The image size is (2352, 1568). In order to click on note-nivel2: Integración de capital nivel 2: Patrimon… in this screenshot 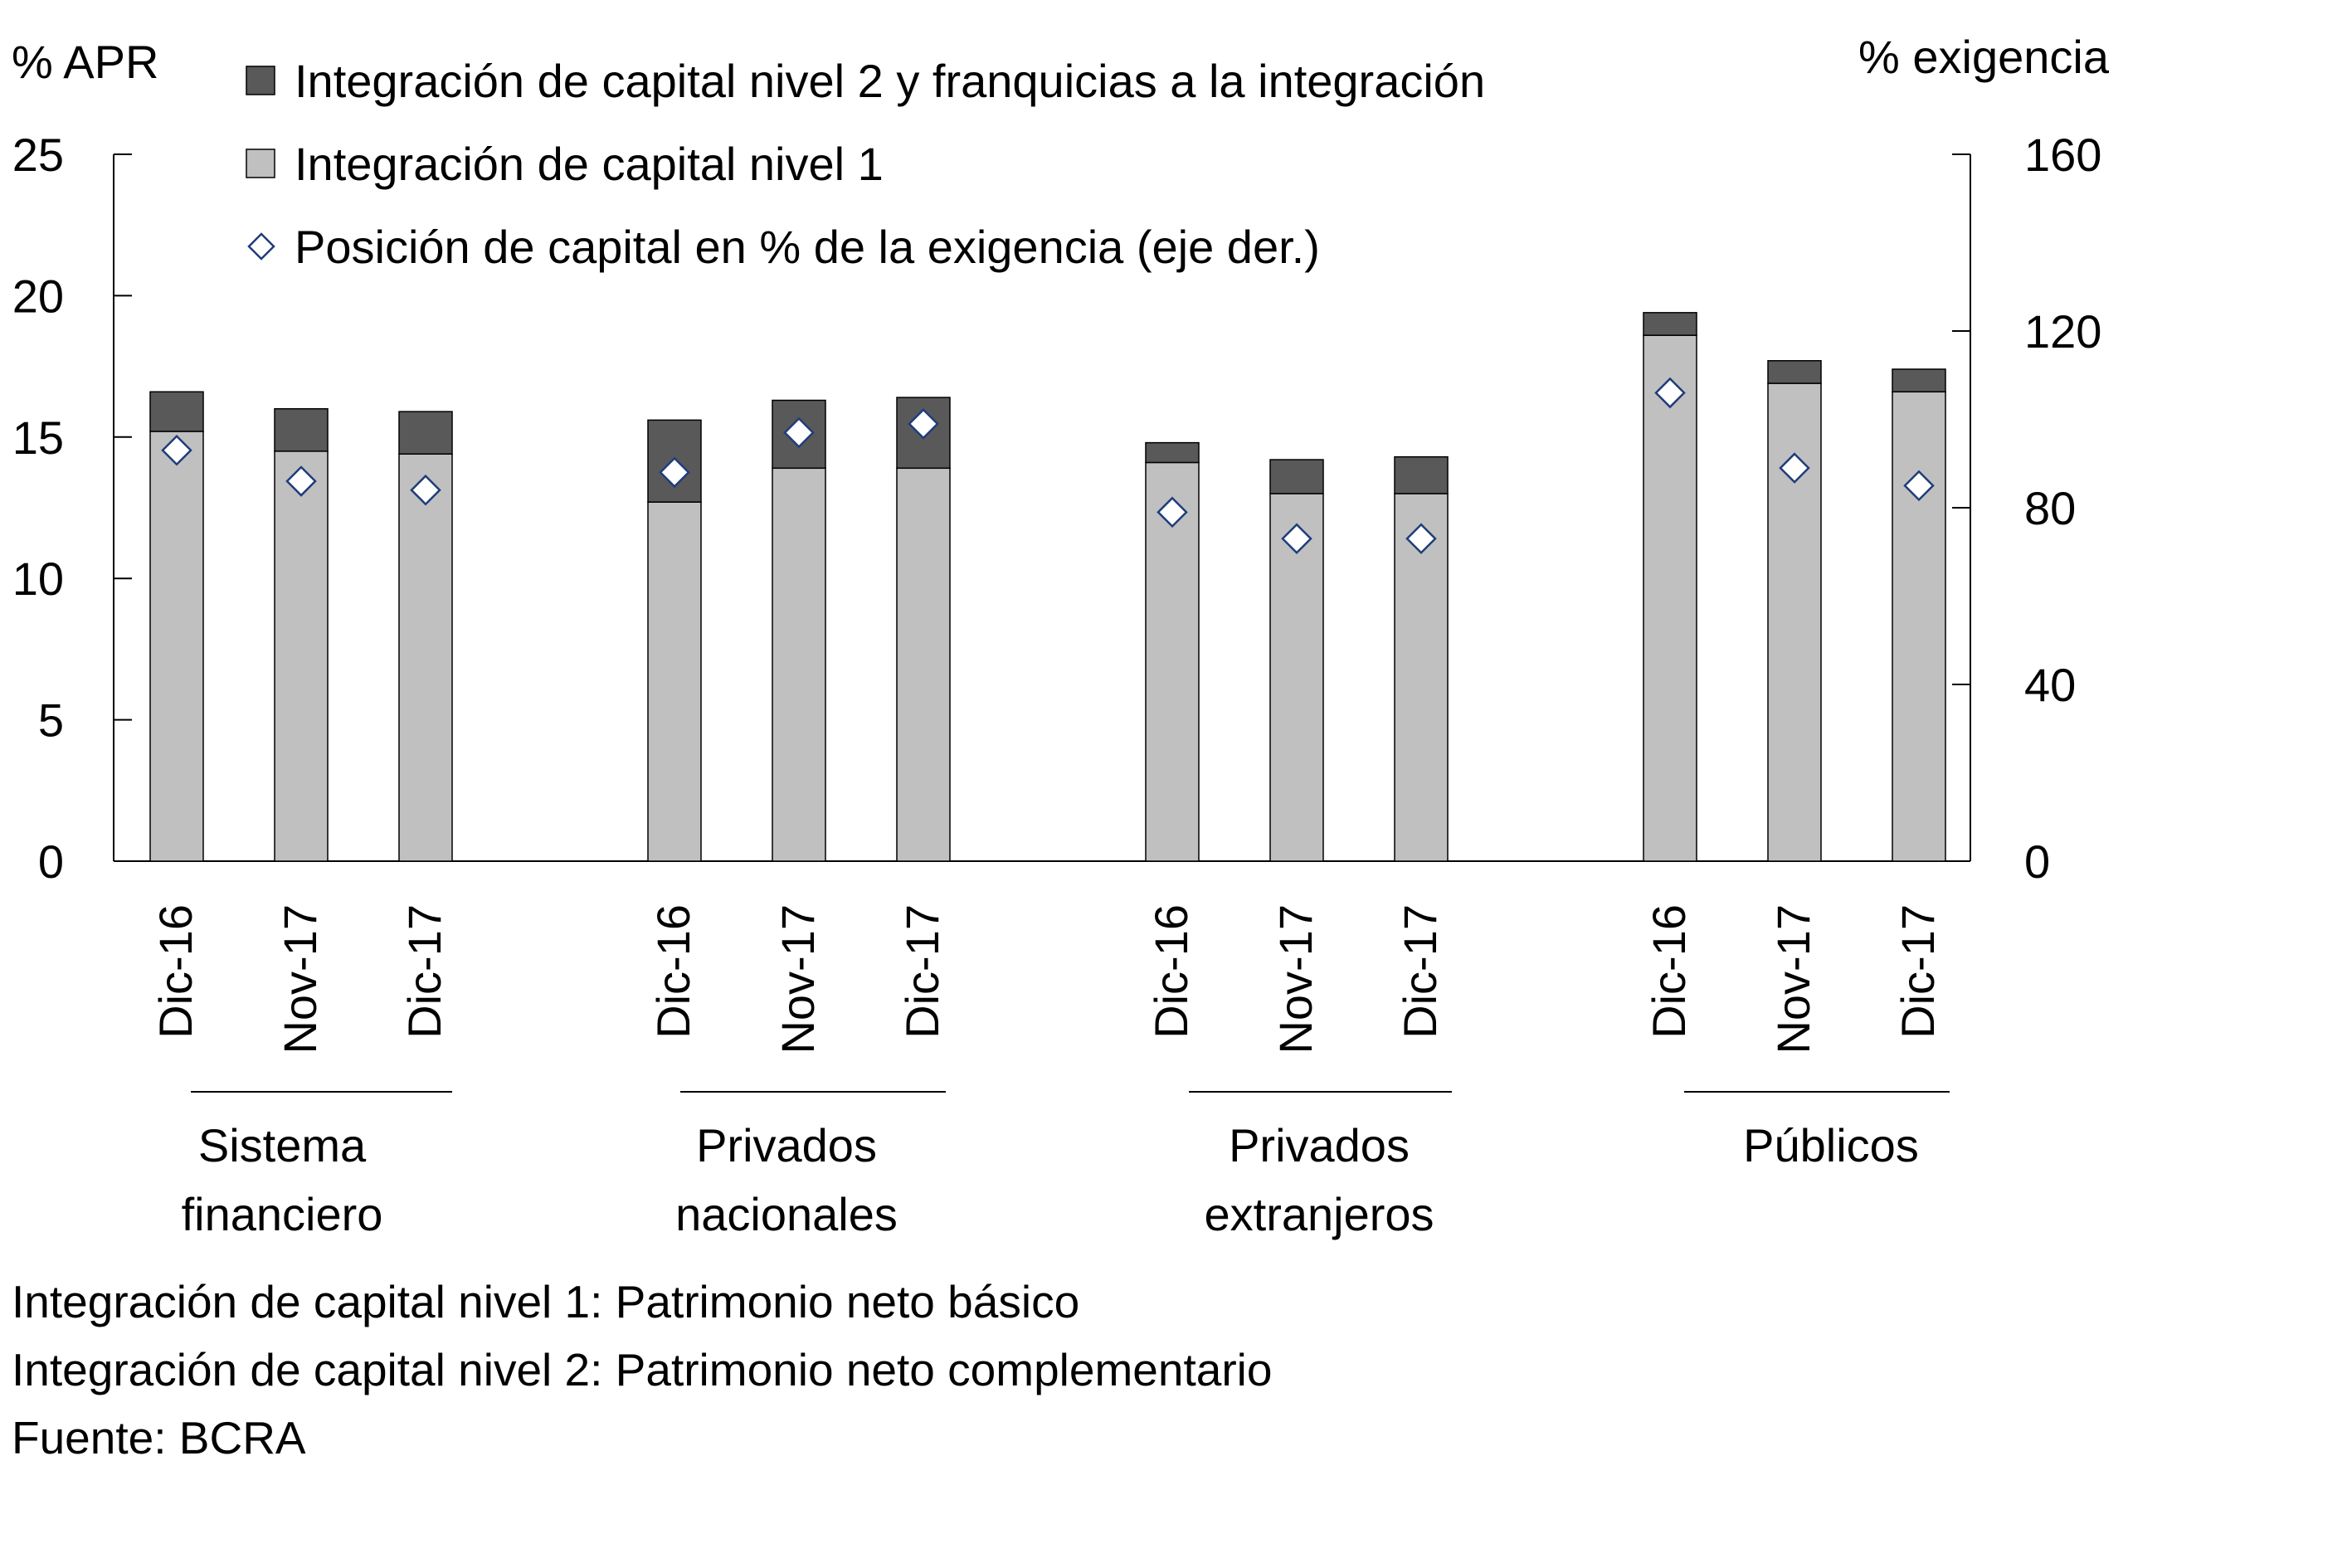, I will do `click(642, 1369)`.